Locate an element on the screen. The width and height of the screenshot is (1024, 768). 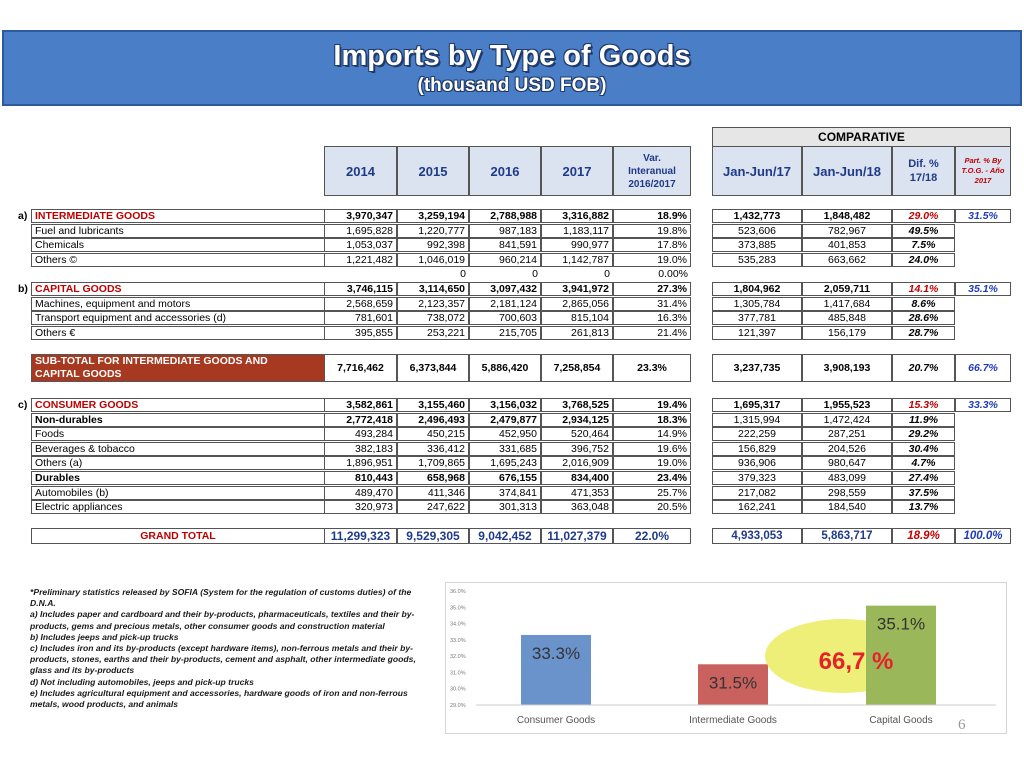
dif-line2: 17/18 is located at coordinates (923, 178).